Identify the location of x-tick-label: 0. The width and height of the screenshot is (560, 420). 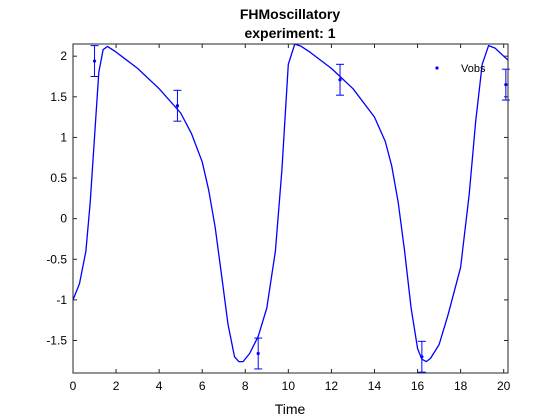
(73, 386).